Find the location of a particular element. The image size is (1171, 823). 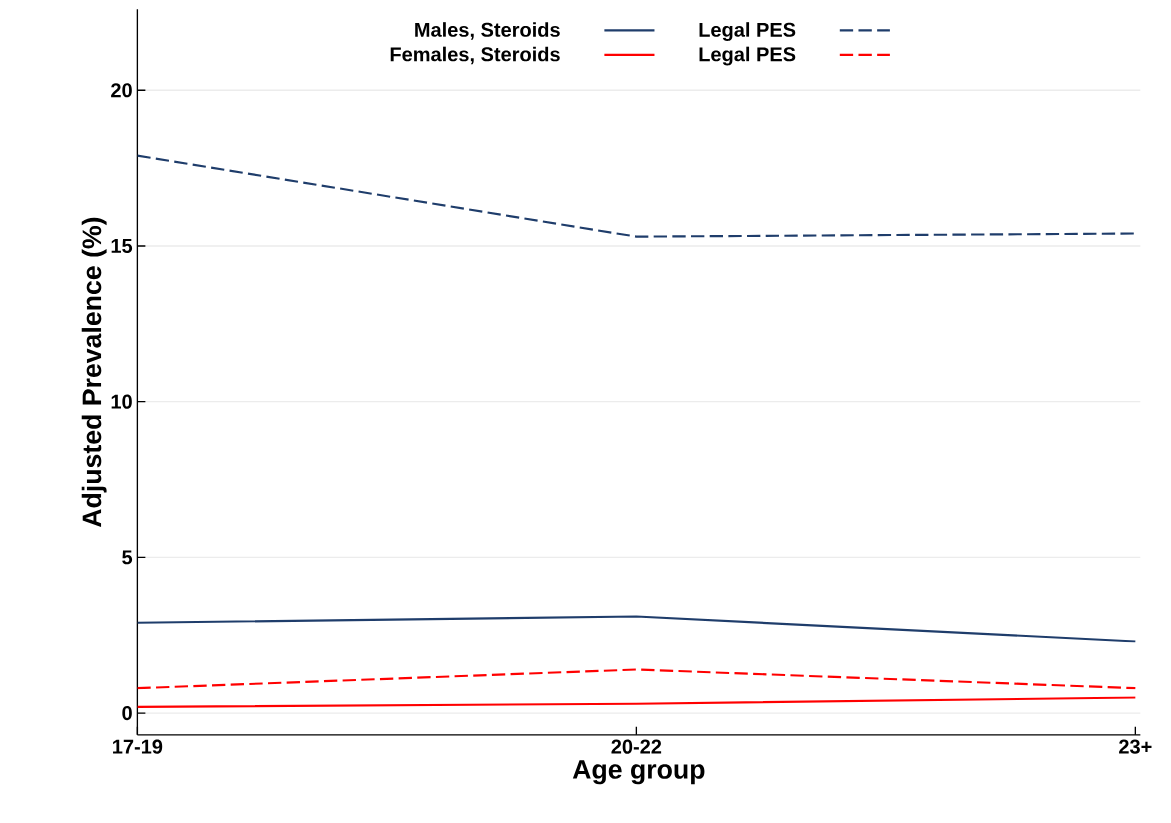

y-tick-label: 5 is located at coordinates (127, 557).